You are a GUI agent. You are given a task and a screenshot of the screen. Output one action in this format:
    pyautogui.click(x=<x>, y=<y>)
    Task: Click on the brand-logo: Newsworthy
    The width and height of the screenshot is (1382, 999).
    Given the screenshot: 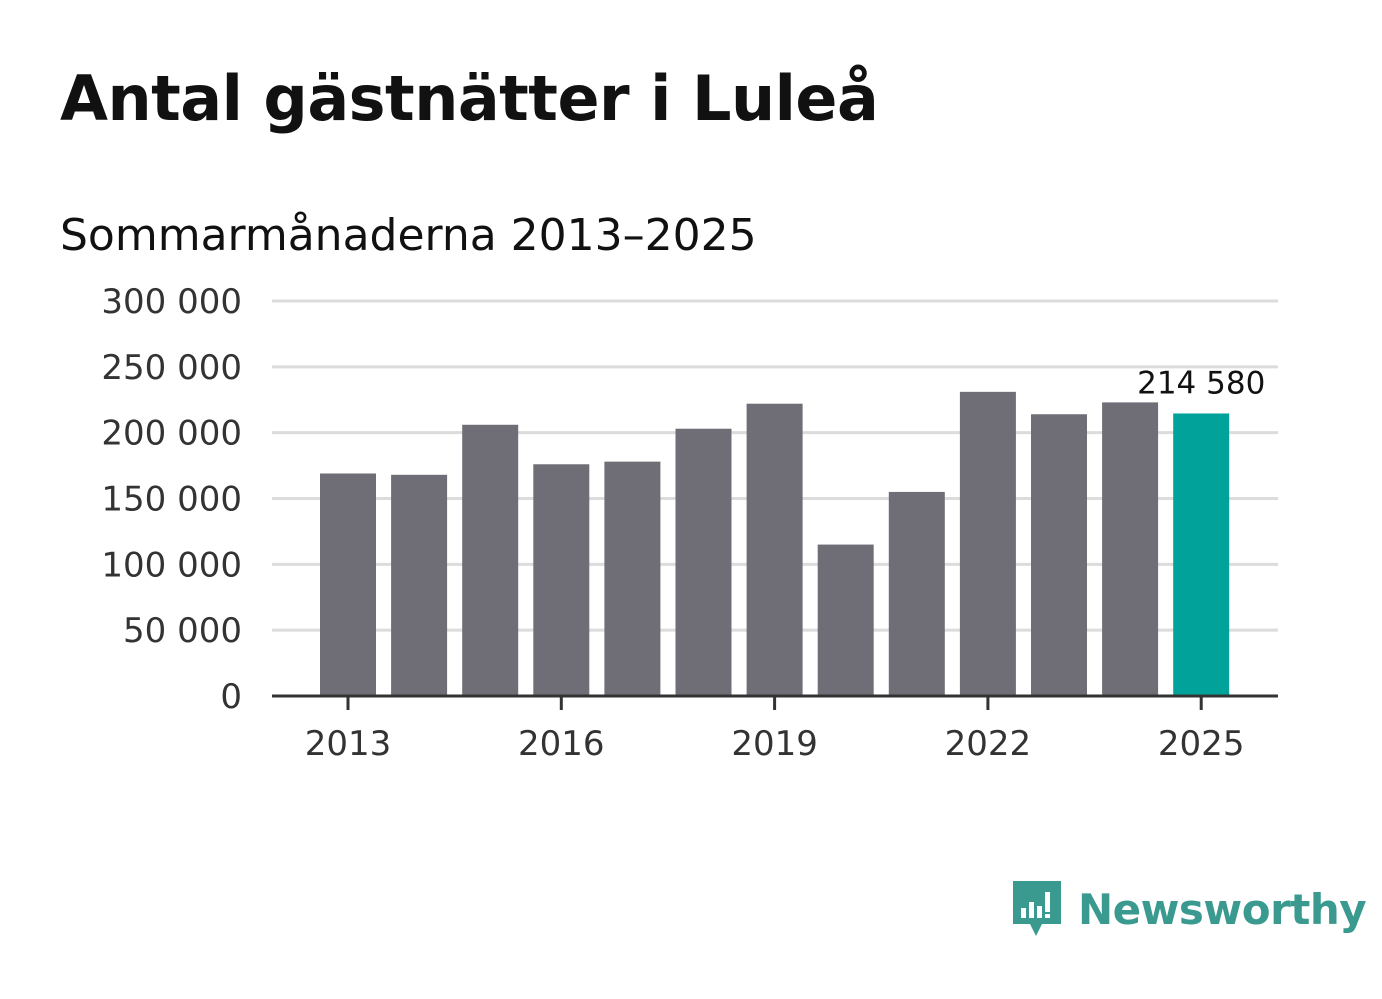 What is the action you would take?
    pyautogui.click(x=1188, y=909)
    